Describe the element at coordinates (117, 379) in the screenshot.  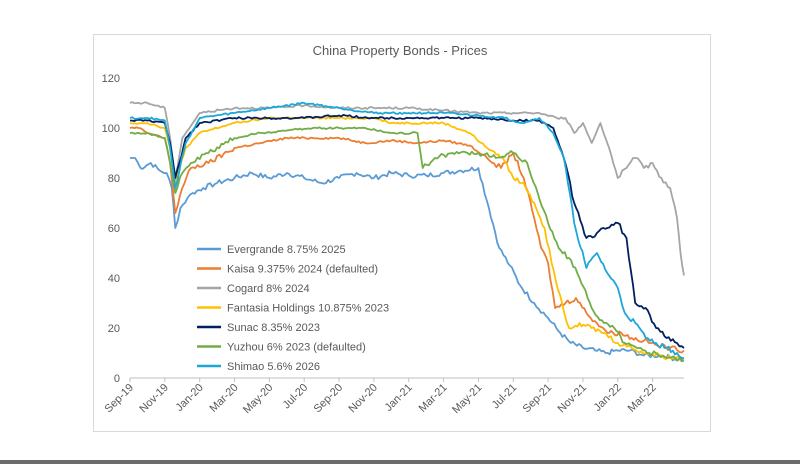
I see `y-tick-label: 0` at that location.